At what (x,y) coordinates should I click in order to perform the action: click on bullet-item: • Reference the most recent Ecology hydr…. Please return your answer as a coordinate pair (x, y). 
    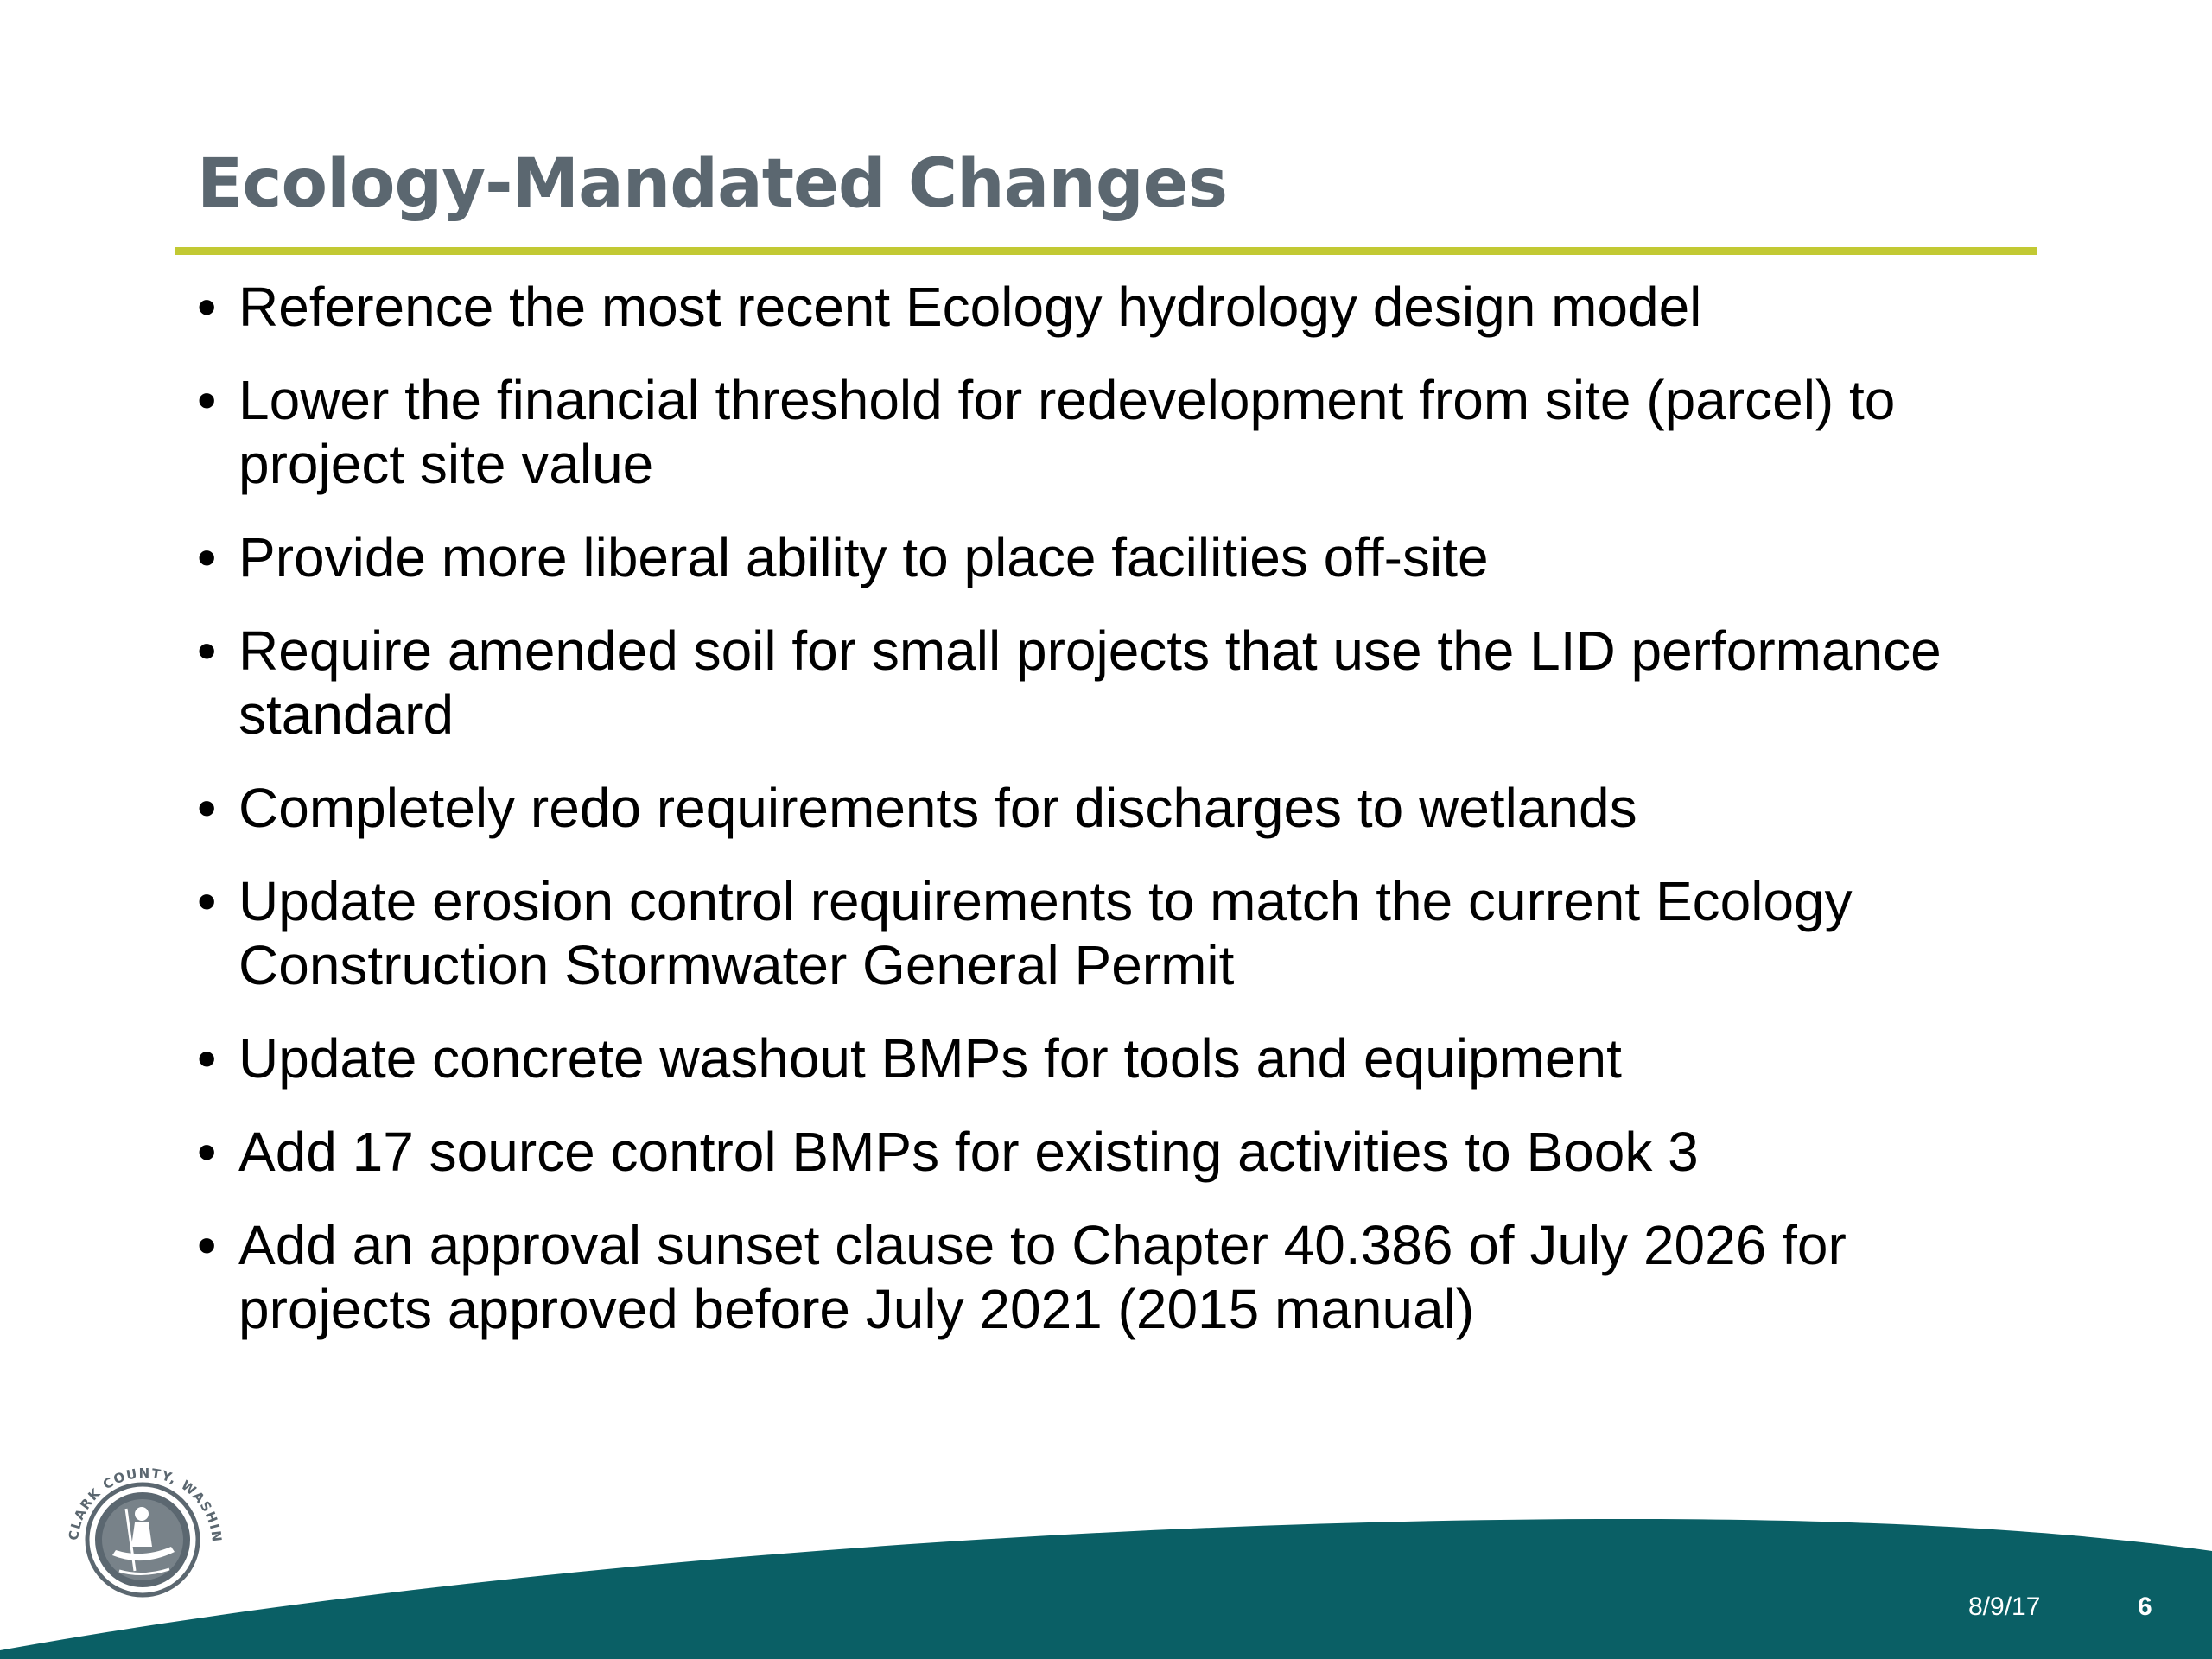
    Looking at the image, I should click on (1117, 307).